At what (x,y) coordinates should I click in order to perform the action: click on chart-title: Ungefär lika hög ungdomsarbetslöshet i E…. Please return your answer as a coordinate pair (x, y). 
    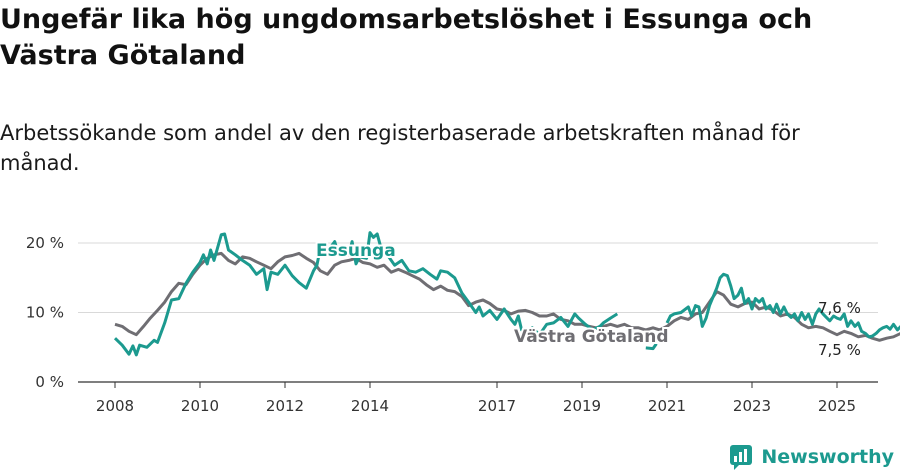
    Looking at the image, I should click on (406, 37).